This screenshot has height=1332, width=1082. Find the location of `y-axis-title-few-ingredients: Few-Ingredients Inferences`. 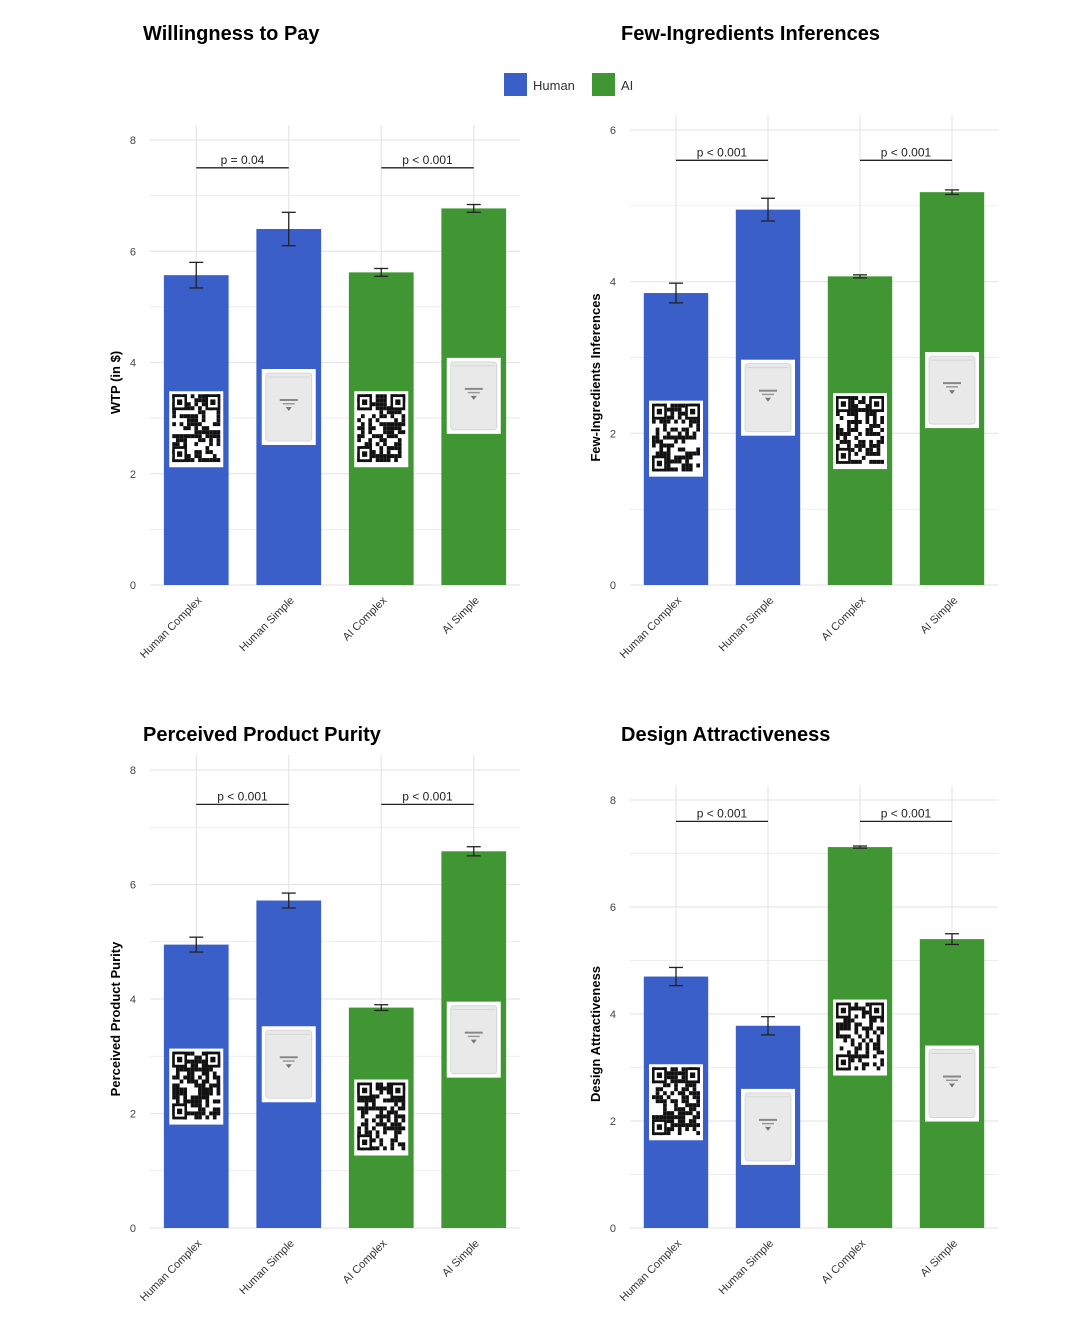

y-axis-title-few-ingredients: Few-Ingredients Inferences is located at coordinates (595, 377).